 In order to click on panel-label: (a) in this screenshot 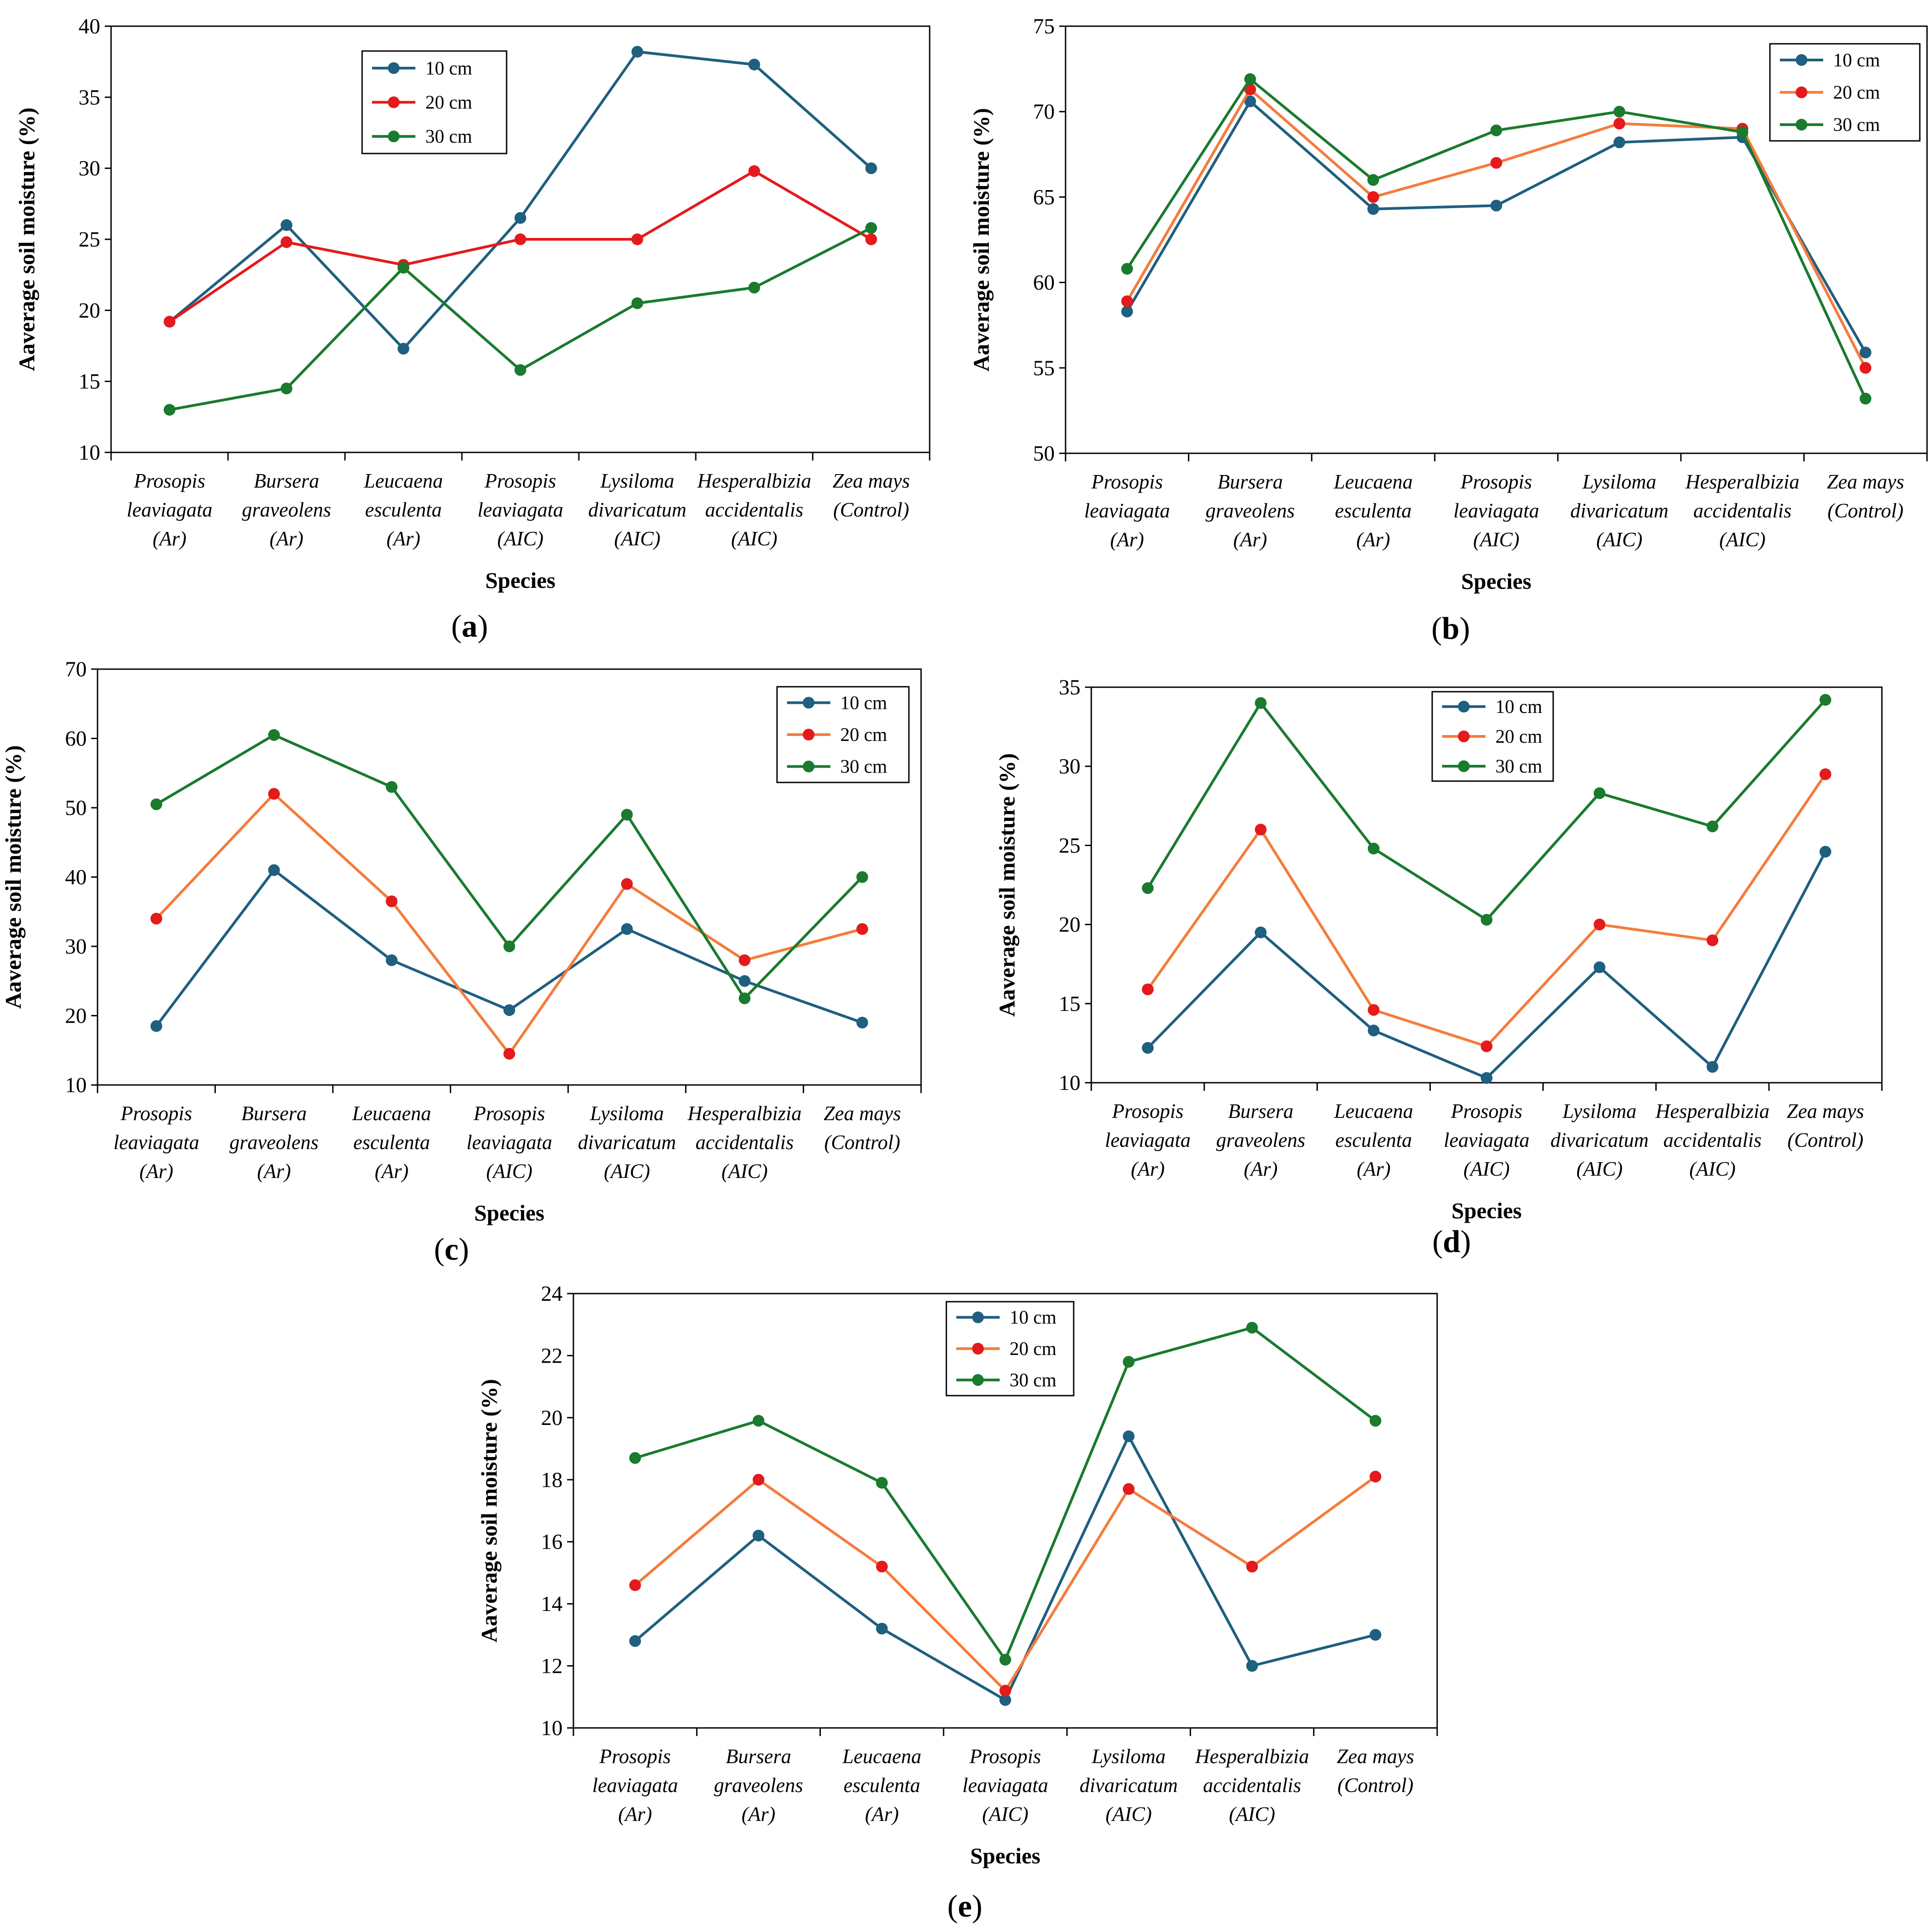, I will do `click(469, 626)`.